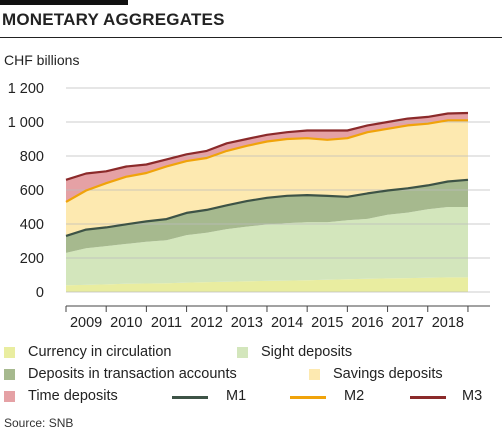  Describe the element at coordinates (314, 374) in the screenshot. I see `legend-swatch-savings` at that location.